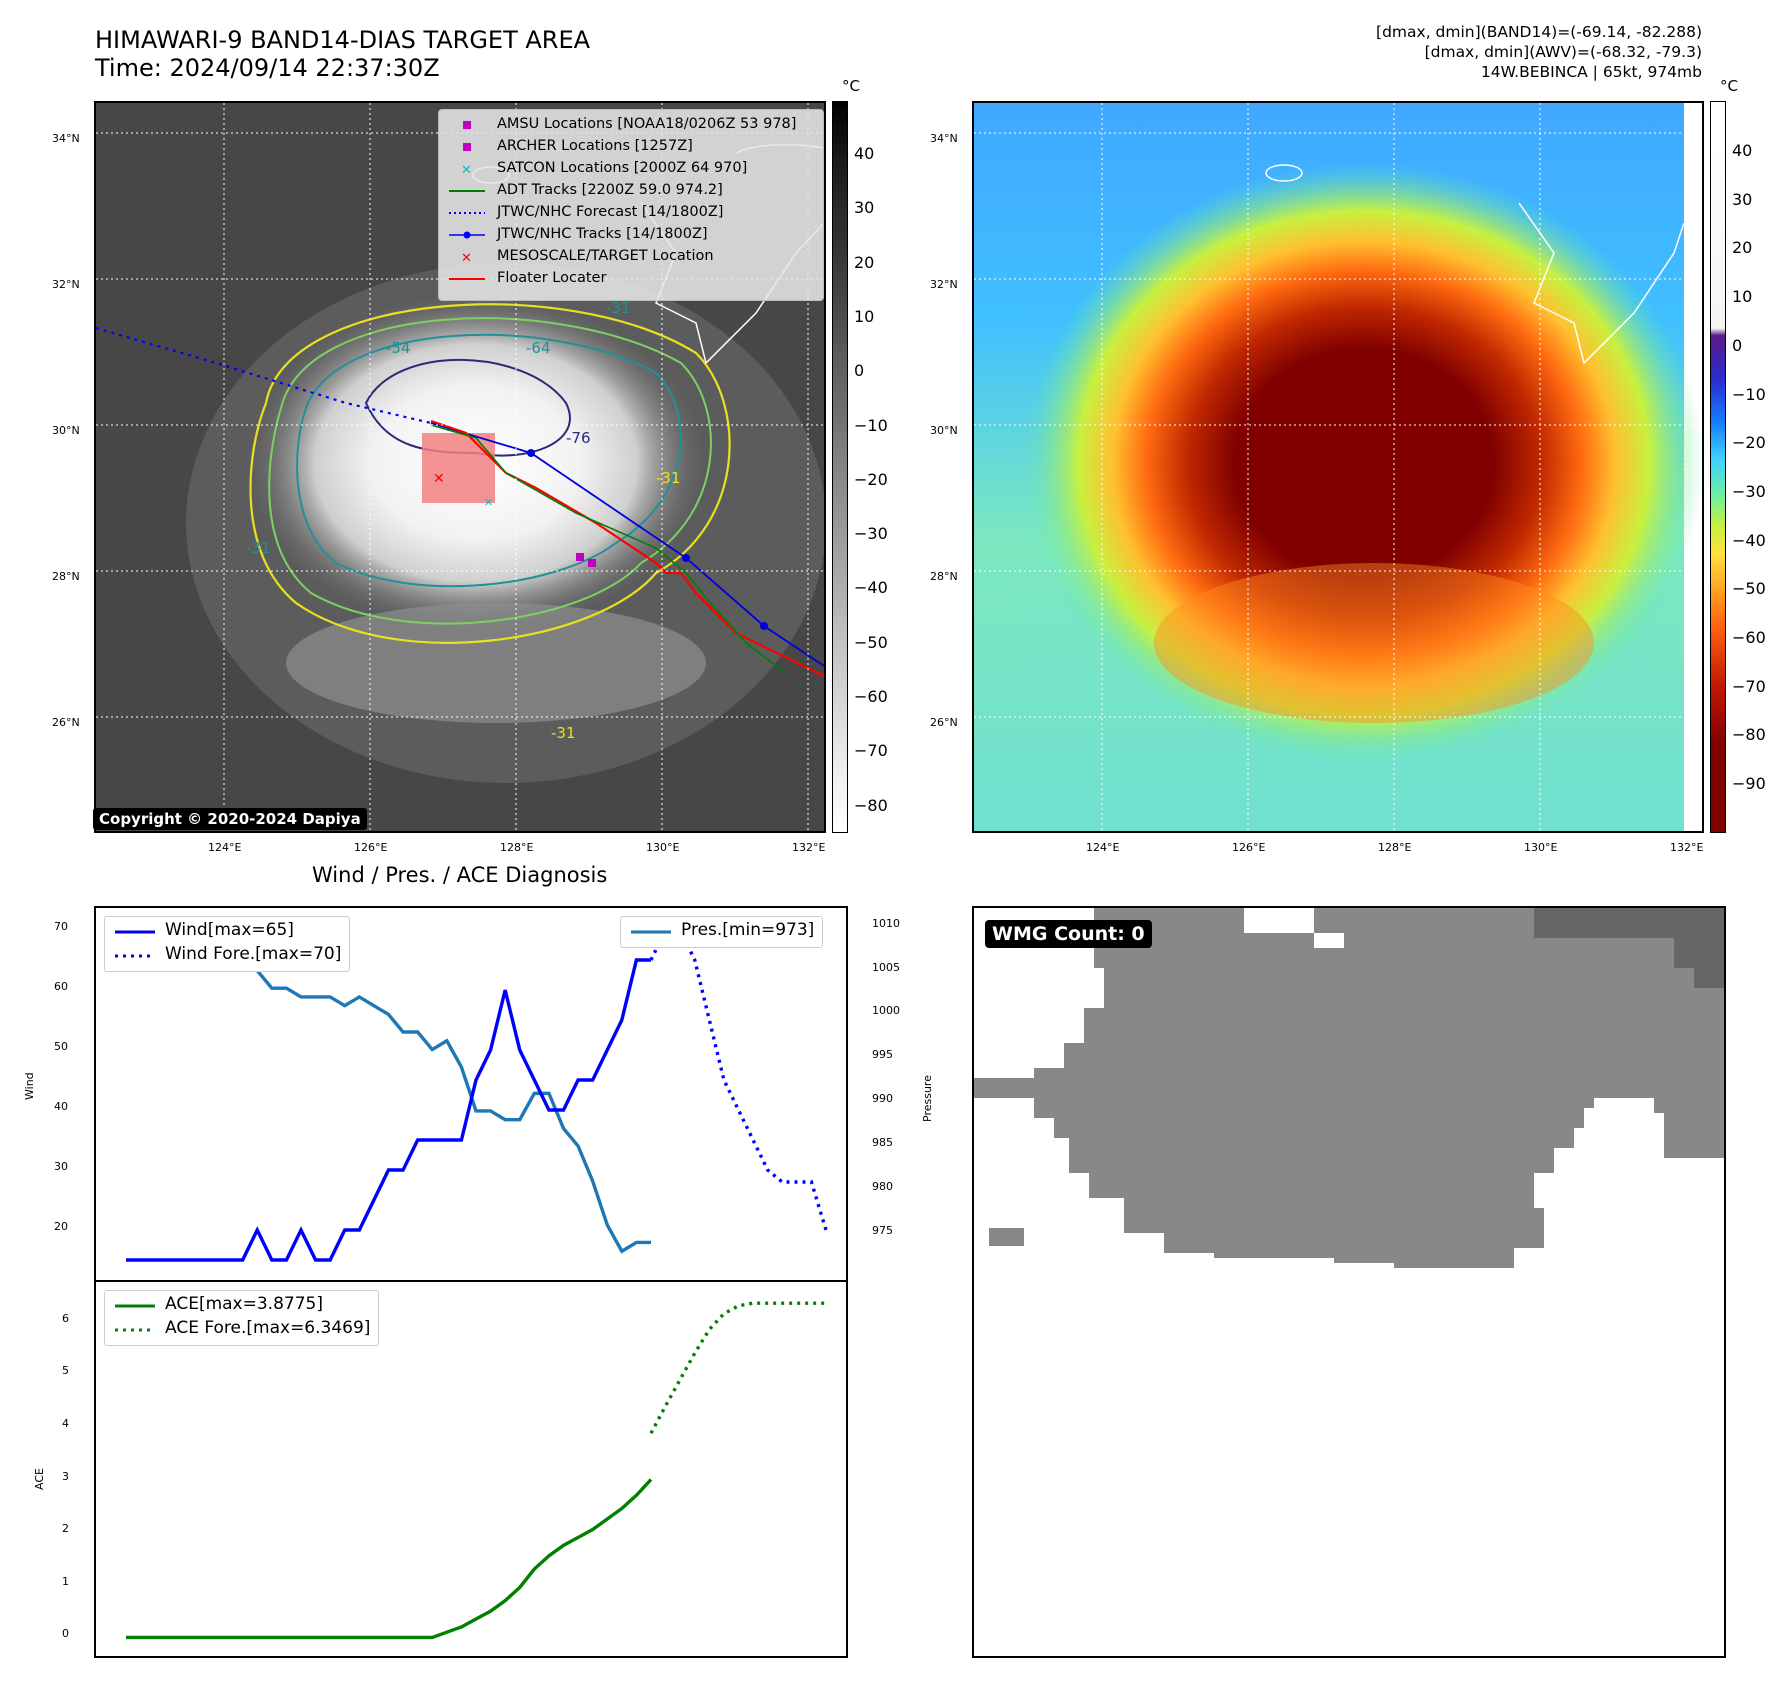 Image resolution: width=1788 pixels, height=1690 pixels. What do you see at coordinates (809, 847) in the screenshot?
I see `left-map-lon-label: 132°E` at bounding box center [809, 847].